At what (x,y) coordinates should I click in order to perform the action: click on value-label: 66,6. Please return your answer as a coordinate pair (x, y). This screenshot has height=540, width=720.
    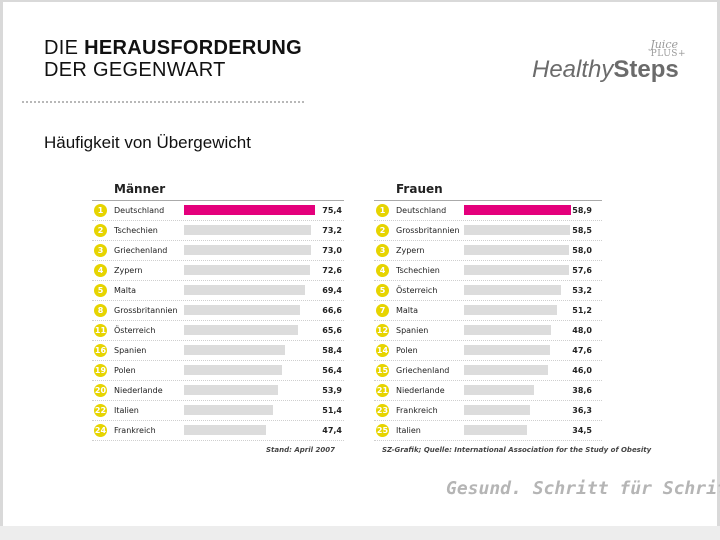
    Looking at the image, I should click on (332, 310).